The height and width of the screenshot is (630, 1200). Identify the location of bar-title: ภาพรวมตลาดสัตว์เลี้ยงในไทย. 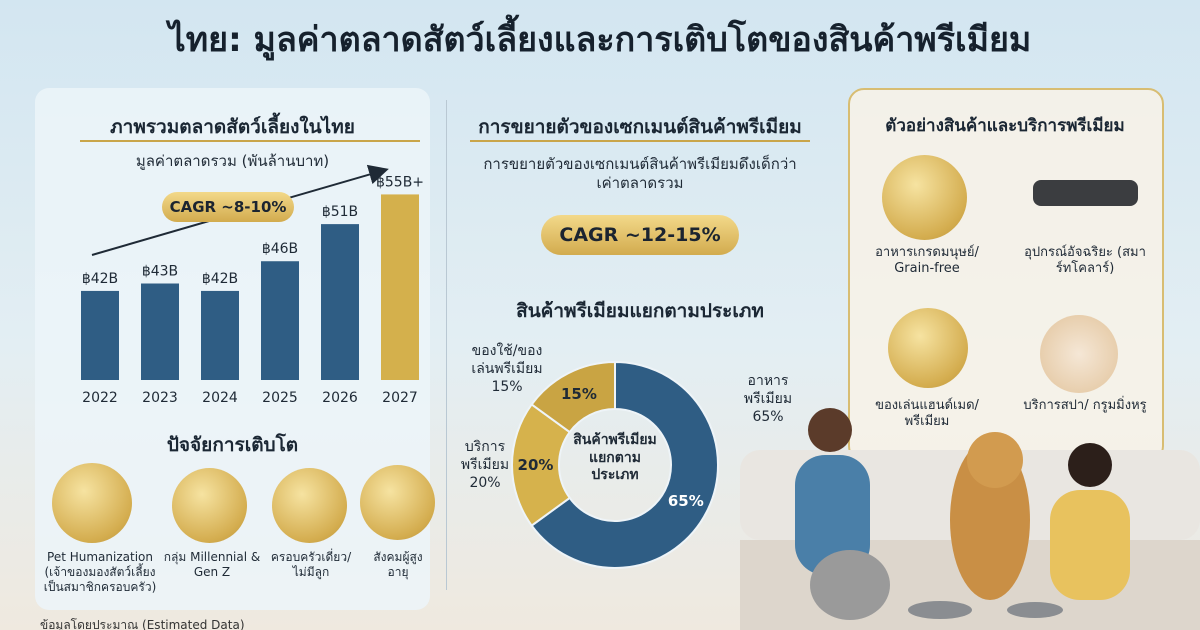
(232, 127).